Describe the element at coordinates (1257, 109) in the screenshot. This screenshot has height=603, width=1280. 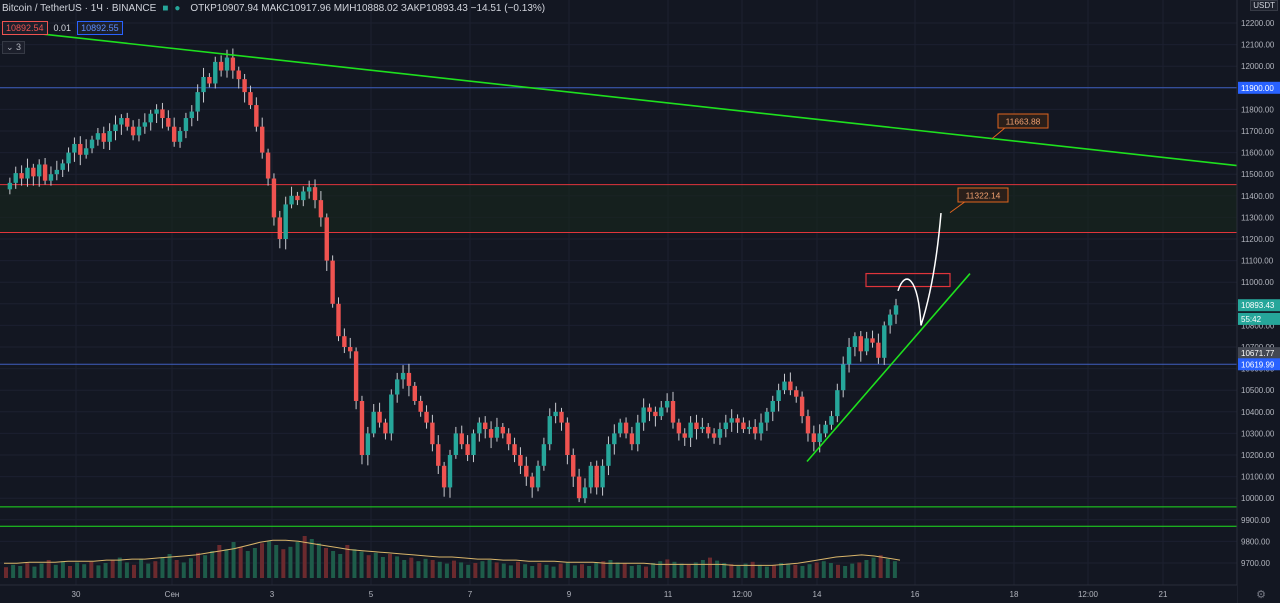
I see `price-tick-label: 11800.00` at that location.